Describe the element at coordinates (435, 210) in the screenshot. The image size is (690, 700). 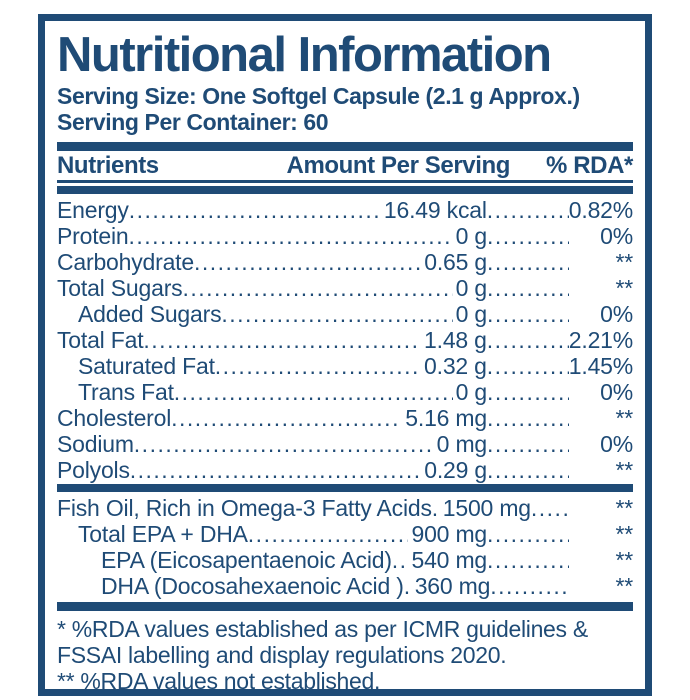
I see `nutrient-amount: 16.49 kcal` at that location.